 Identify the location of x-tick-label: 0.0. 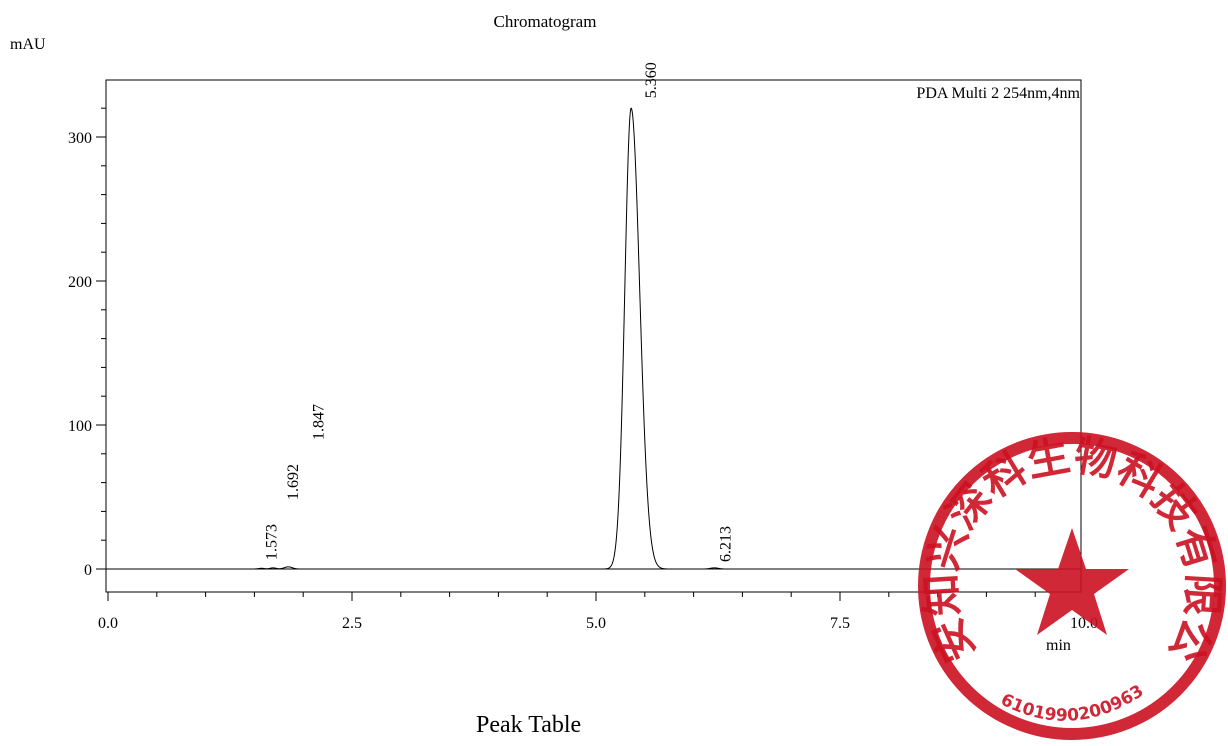
(108, 623).